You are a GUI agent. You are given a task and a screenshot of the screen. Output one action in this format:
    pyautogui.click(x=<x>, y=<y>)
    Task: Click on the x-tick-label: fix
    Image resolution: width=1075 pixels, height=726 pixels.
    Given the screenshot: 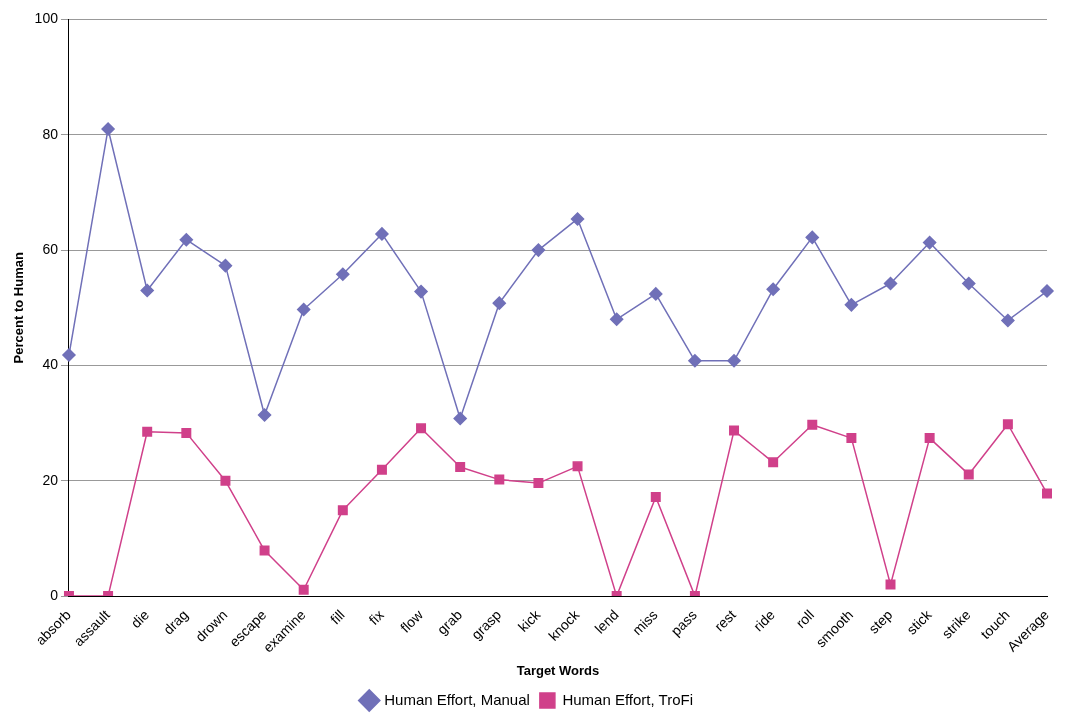 What is the action you would take?
    pyautogui.click(x=376, y=617)
    